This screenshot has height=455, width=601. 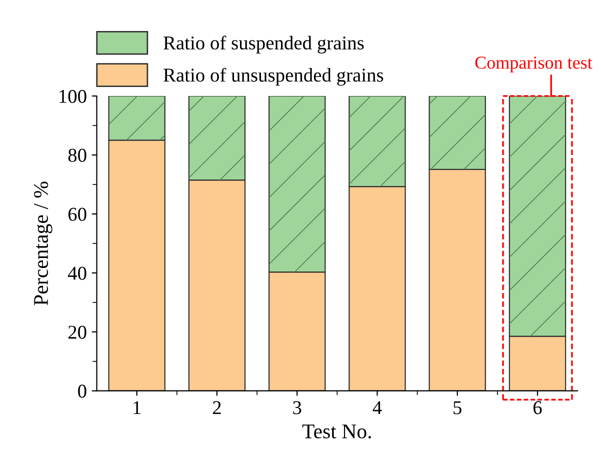 What do you see at coordinates (458, 407) in the screenshot?
I see `x-tick-label: 5` at bounding box center [458, 407].